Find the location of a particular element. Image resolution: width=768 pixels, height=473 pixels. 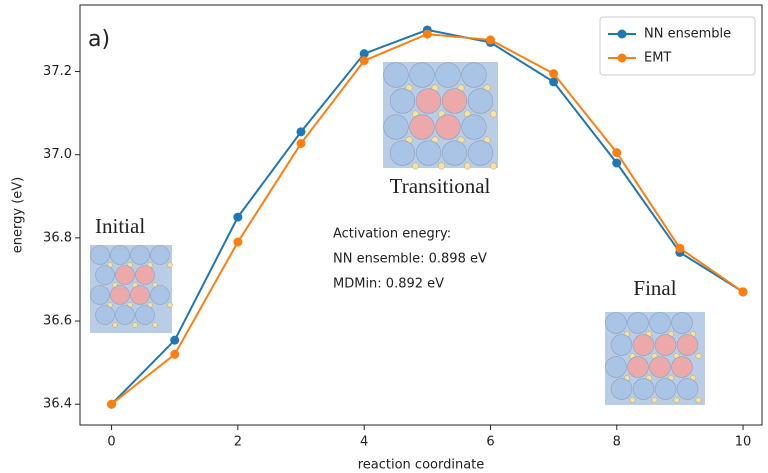

legend-marker is located at coordinates (622, 34).